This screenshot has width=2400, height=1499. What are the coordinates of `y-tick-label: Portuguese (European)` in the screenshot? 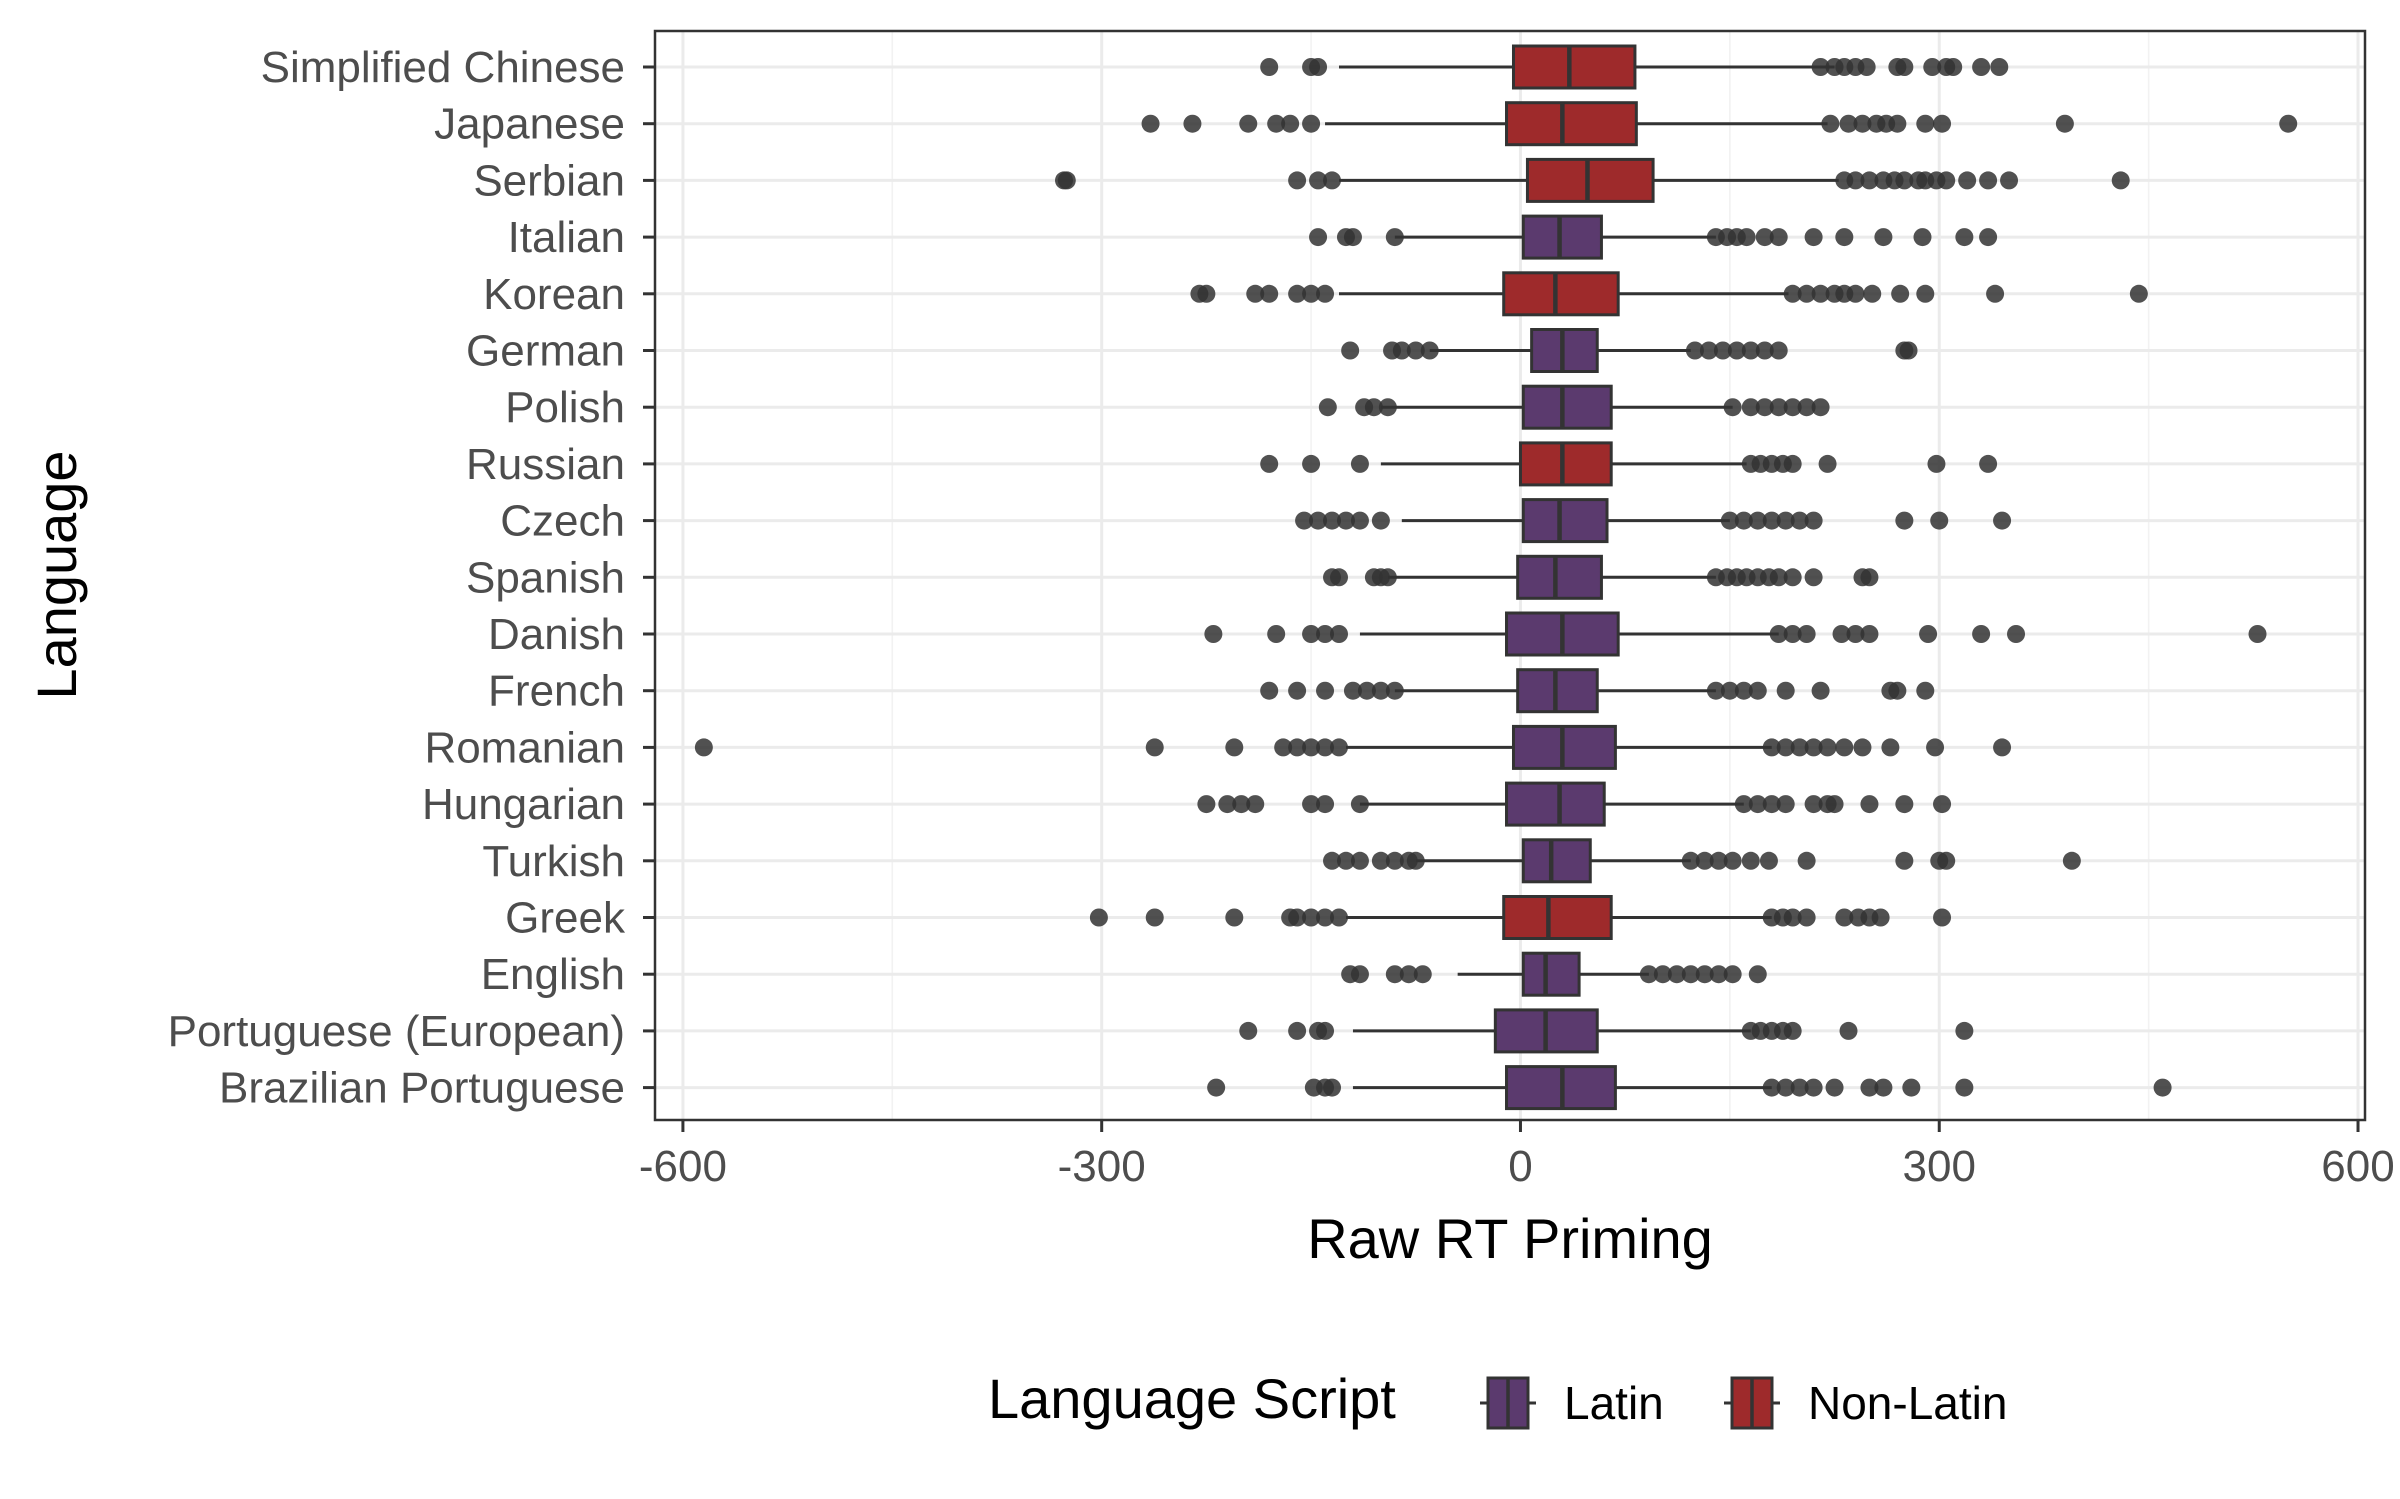 It's located at (396, 1031).